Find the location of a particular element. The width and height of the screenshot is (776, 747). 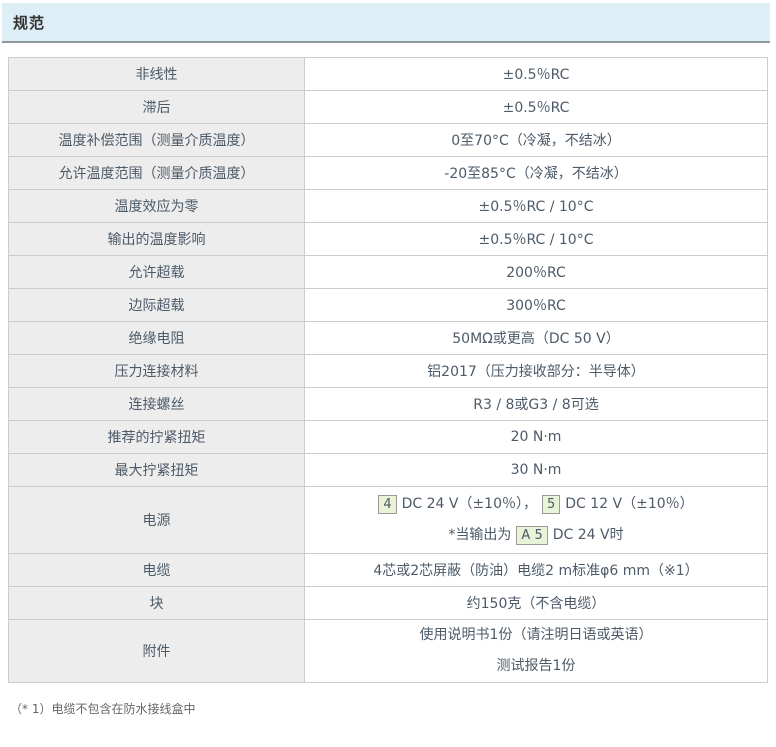

spec-label: 边际超载 is located at coordinates (156, 305).